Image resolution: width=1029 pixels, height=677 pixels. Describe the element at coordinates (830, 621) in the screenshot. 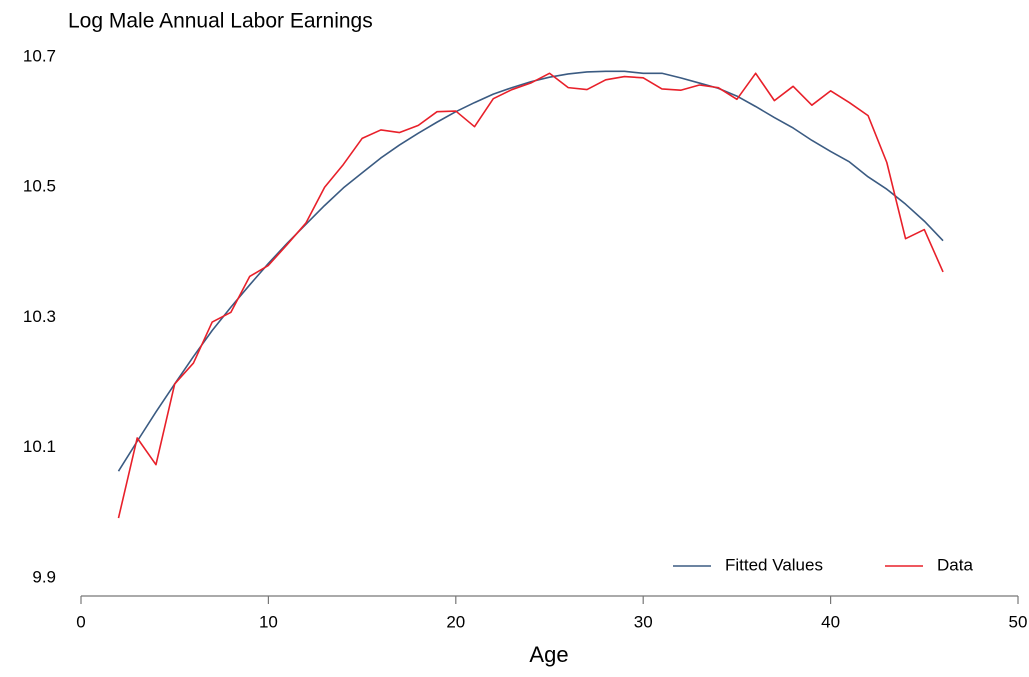

I see `x-tick-label: 40` at that location.